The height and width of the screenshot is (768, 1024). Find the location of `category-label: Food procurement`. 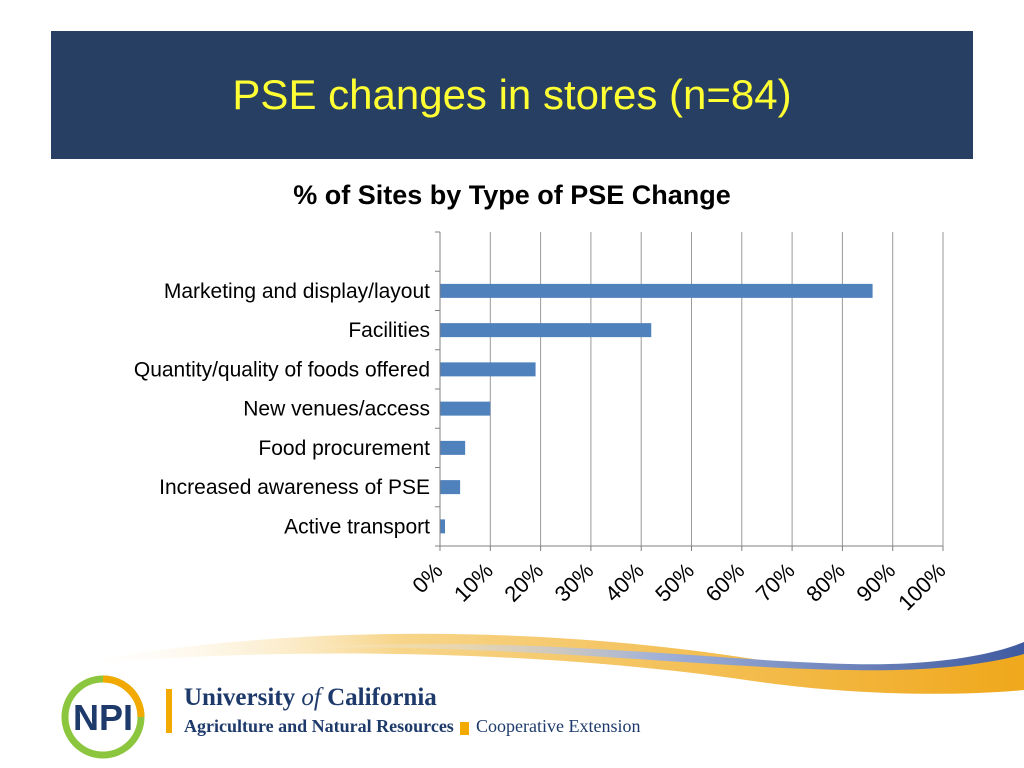

category-label: Food procurement is located at coordinates (344, 448).